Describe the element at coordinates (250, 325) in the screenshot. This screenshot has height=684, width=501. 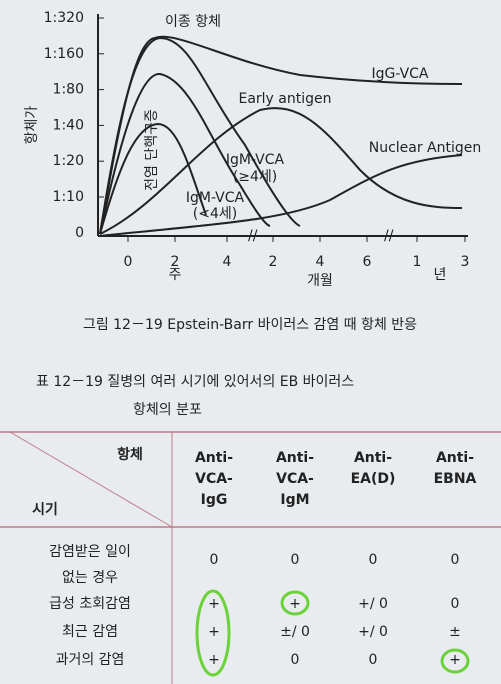
I see `caption: 그림 12－19 Epstein-Barr 바이러스 감염 때 항체 반응` at that location.